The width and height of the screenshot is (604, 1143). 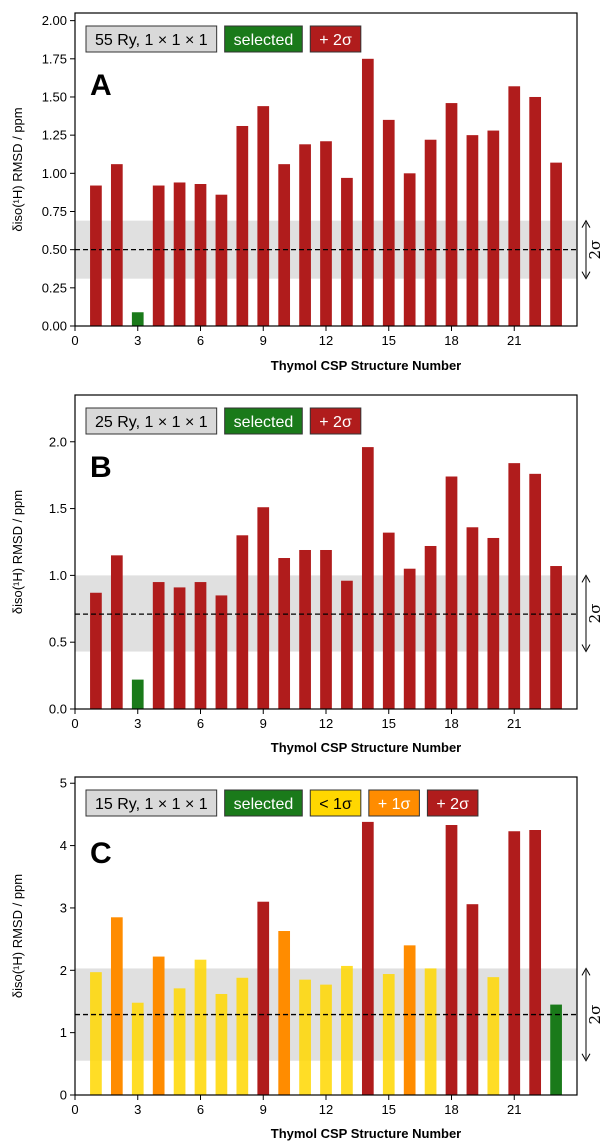 I want to click on y-tick-label: 1.25, so click(x=54, y=135).